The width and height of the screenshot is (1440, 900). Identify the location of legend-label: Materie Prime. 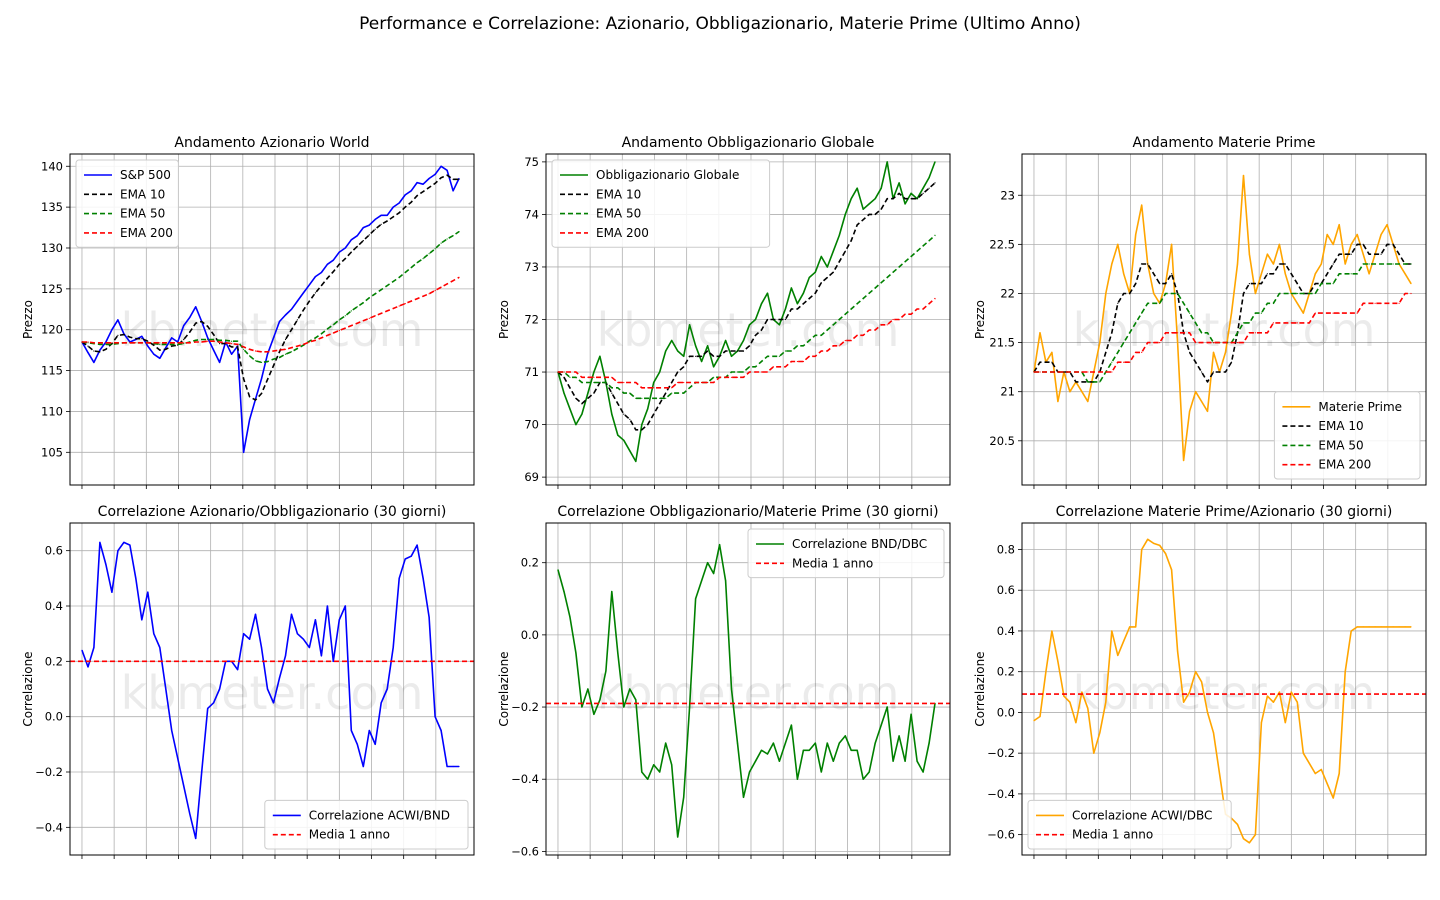
(1360, 407).